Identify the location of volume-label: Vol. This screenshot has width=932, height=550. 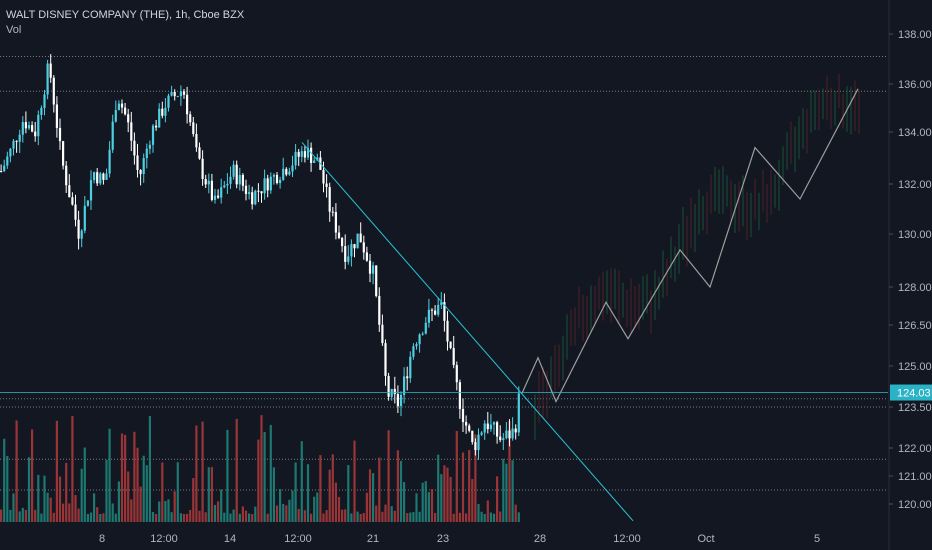
(14, 30).